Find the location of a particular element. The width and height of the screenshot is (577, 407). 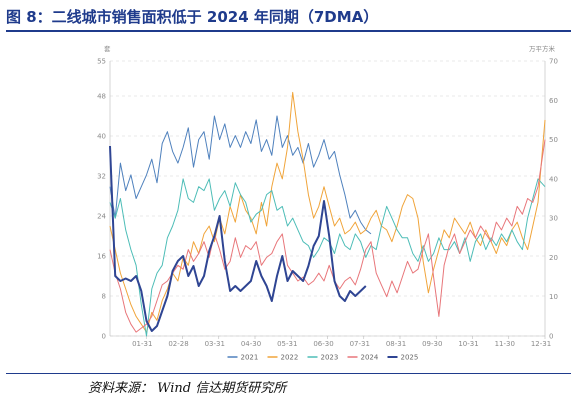

y-right-tick-label: 30 is located at coordinates (553, 219).